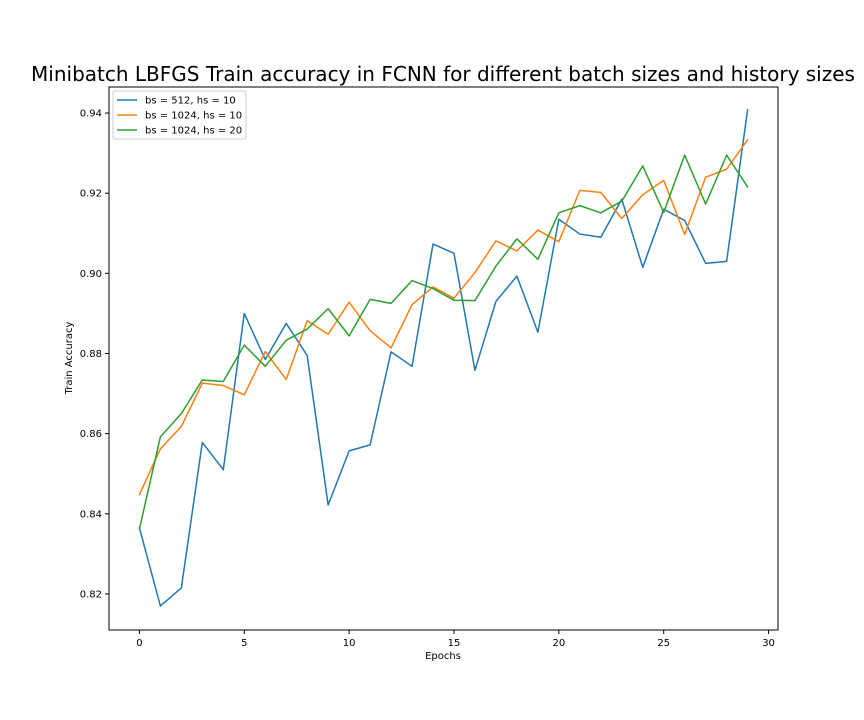 The width and height of the screenshot is (864, 720). What do you see at coordinates (91, 274) in the screenshot?
I see `y-tick-label: 0.90` at bounding box center [91, 274].